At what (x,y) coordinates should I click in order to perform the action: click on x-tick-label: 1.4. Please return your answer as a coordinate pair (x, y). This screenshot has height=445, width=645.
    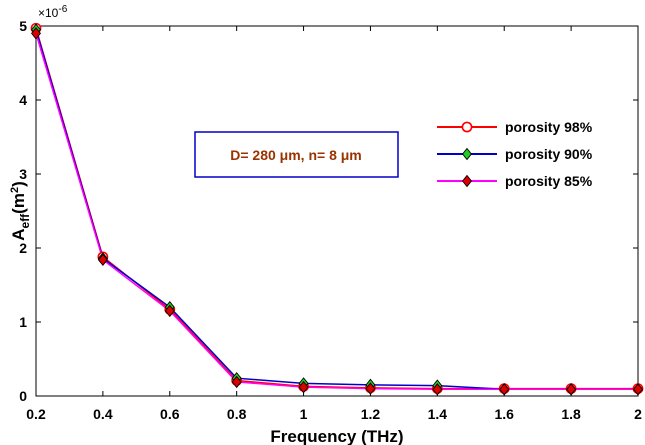
    Looking at the image, I should click on (438, 414).